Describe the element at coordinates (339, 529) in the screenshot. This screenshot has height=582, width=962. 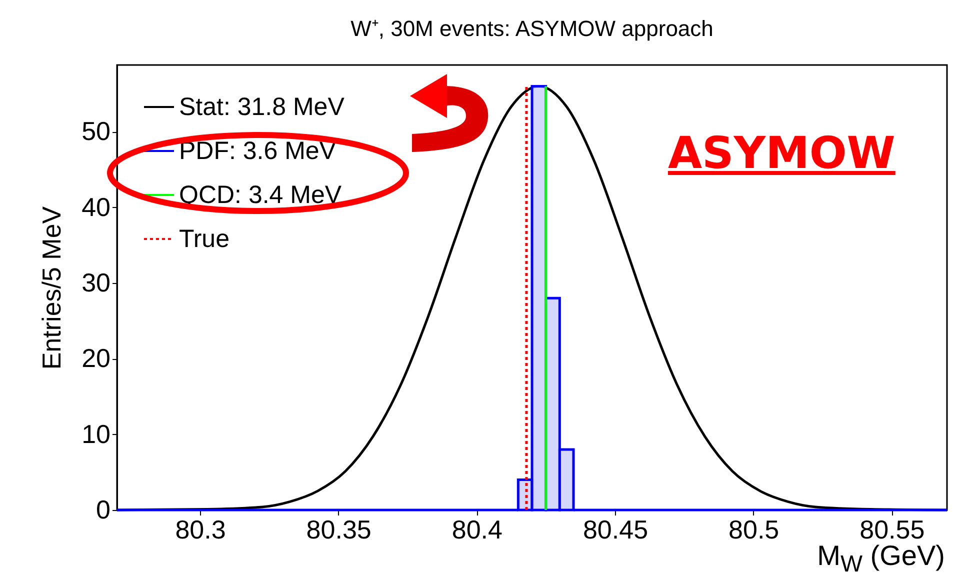
I see `x-tick-label: 80.35` at that location.